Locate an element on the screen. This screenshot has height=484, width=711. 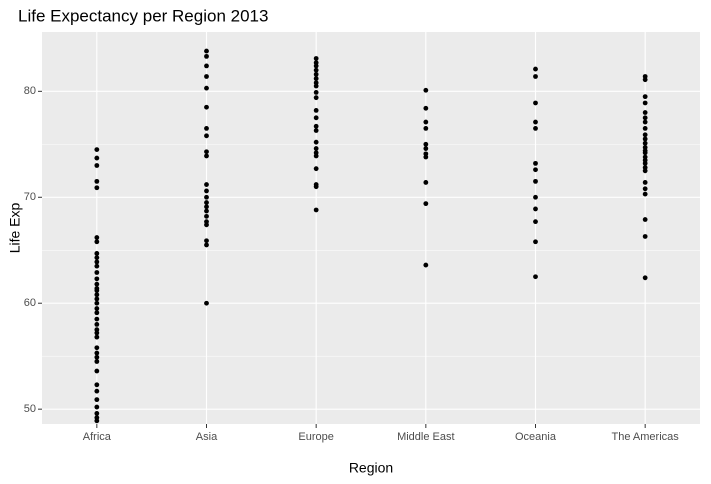
y-tick-label: 60 is located at coordinates (30, 303).